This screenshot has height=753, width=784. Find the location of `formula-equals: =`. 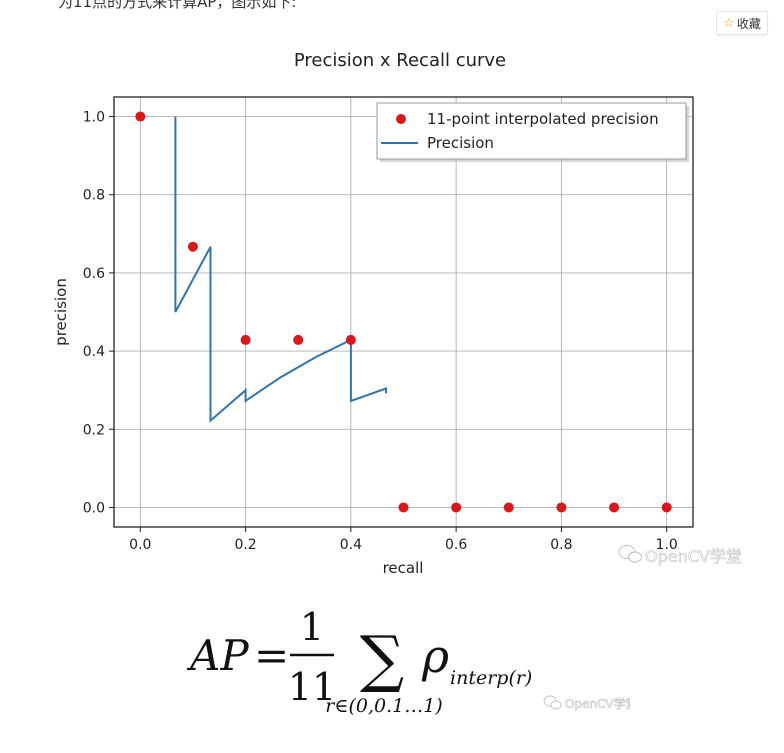

formula-equals: = is located at coordinates (271, 655).